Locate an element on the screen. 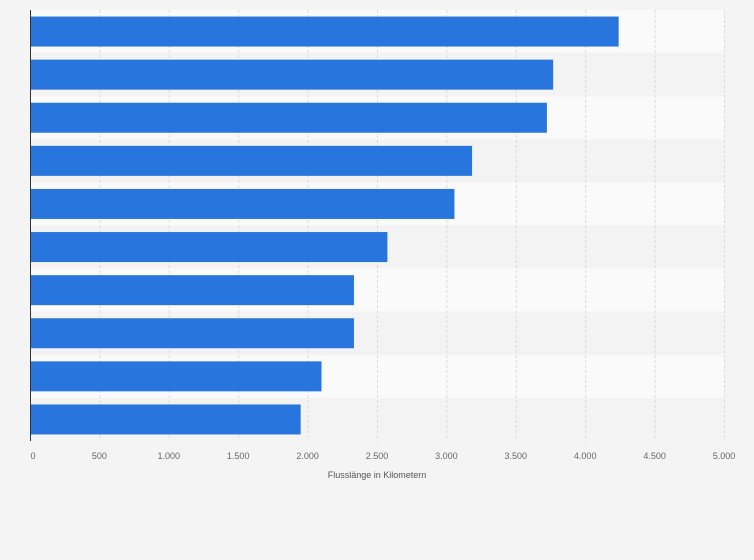  x-tick-label: 5.000 is located at coordinates (724, 456).